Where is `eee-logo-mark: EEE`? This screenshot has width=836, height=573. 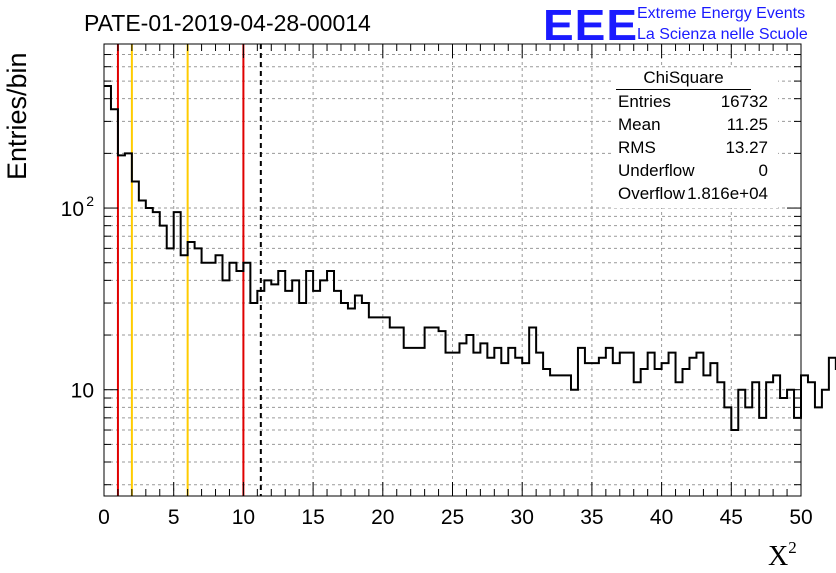
eee-logo-mark: EEE is located at coordinates (591, 25).